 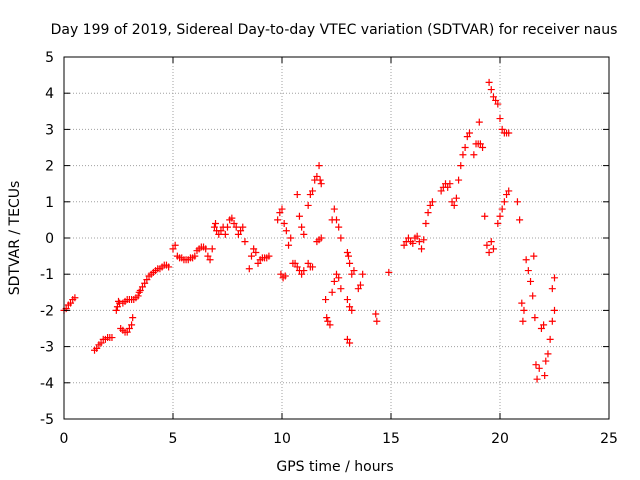 I want to click on x-tick-label: 20, so click(x=500, y=439).